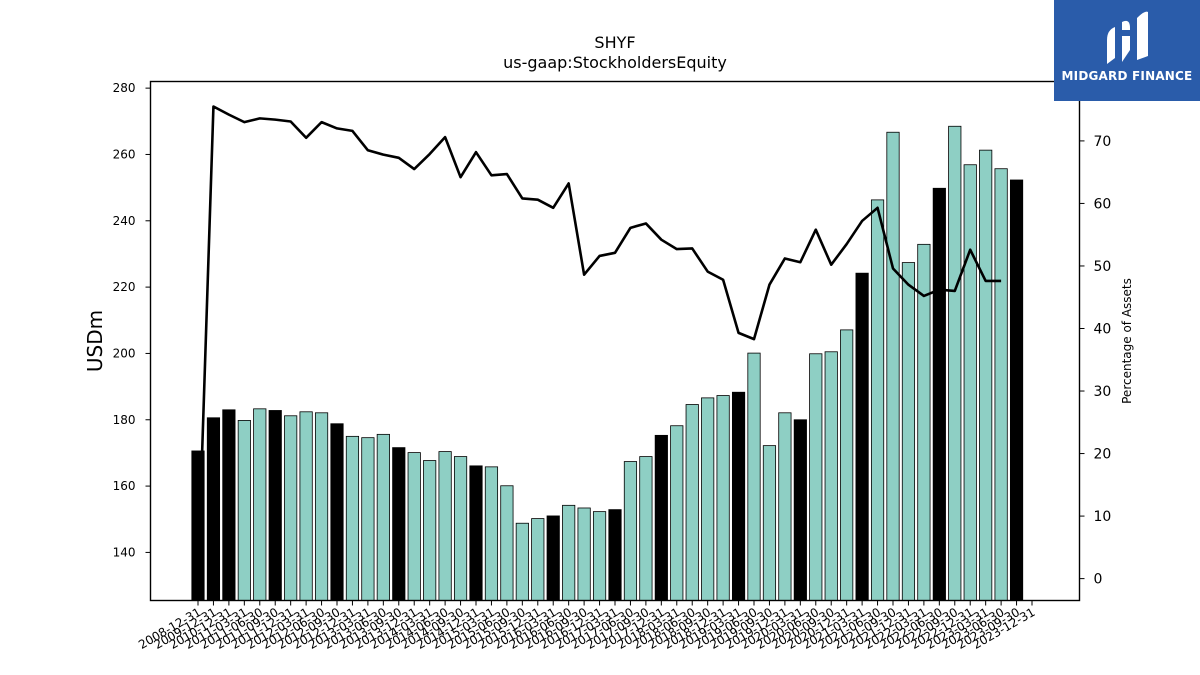 The height and width of the screenshot is (675, 1200). I want to click on chart-title: SHYF, so click(614, 42).